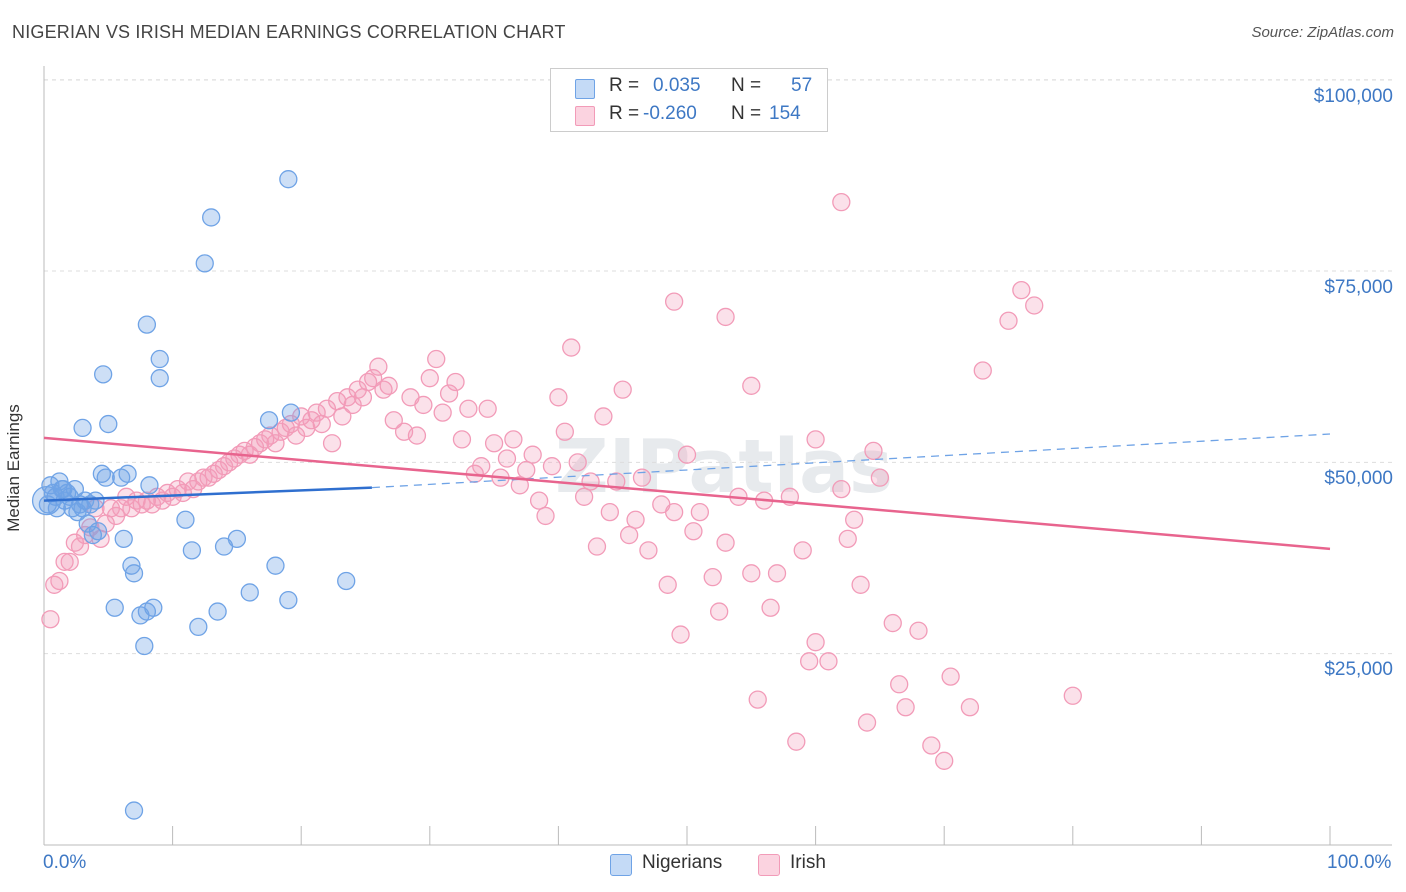 The width and height of the screenshot is (1406, 892). What do you see at coordinates (670, 113) in the screenshot?
I see `legend-r-value: -0.260` at bounding box center [670, 113].